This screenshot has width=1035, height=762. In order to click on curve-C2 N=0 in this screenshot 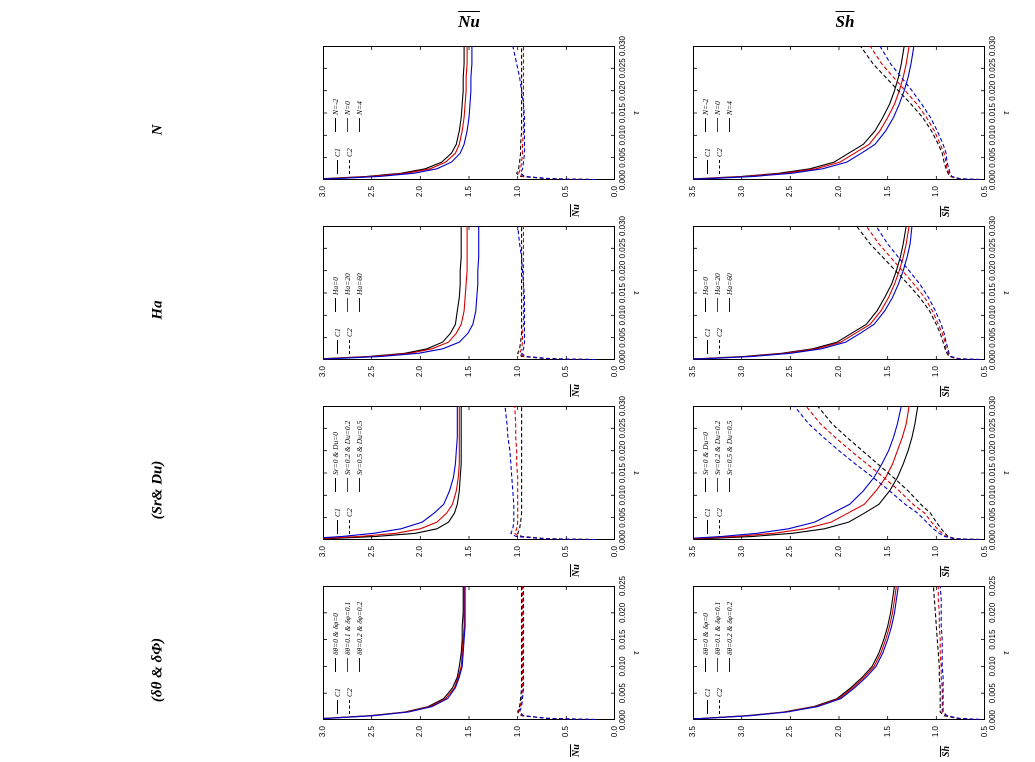, I will do `click(556, 113)`.